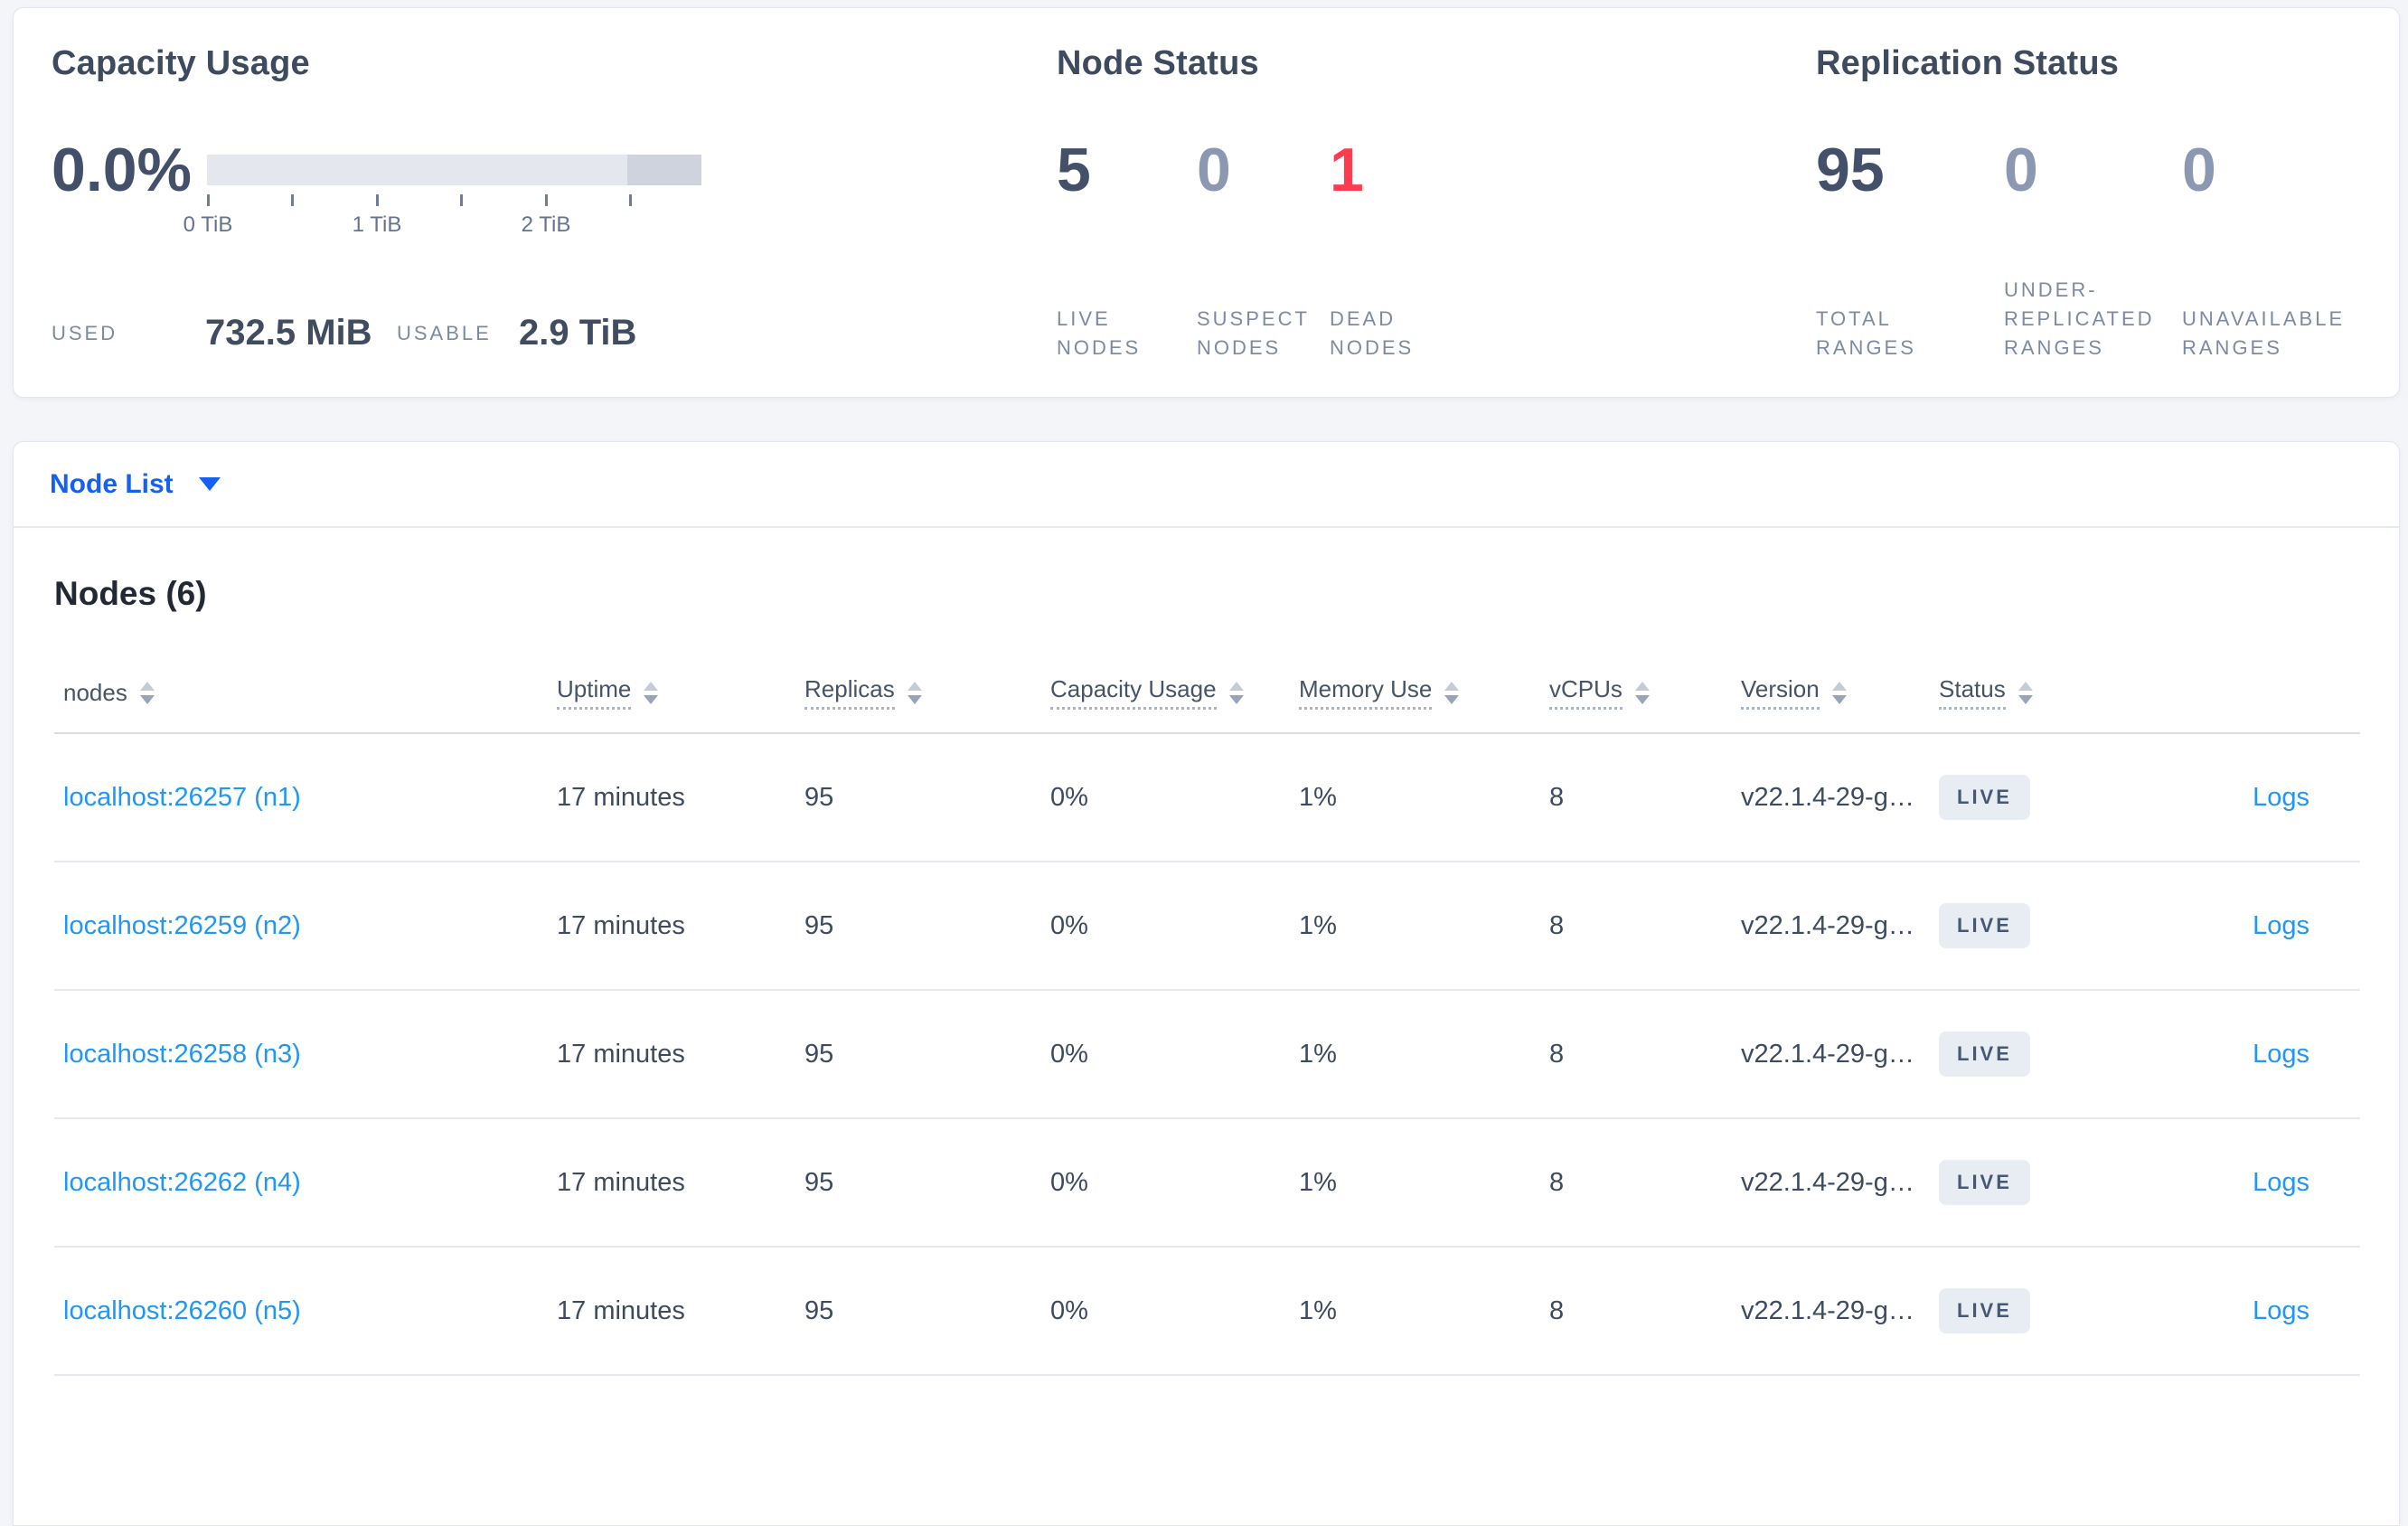  Describe the element at coordinates (112, 483) in the screenshot. I see `view-selector-label: Node List` at that location.